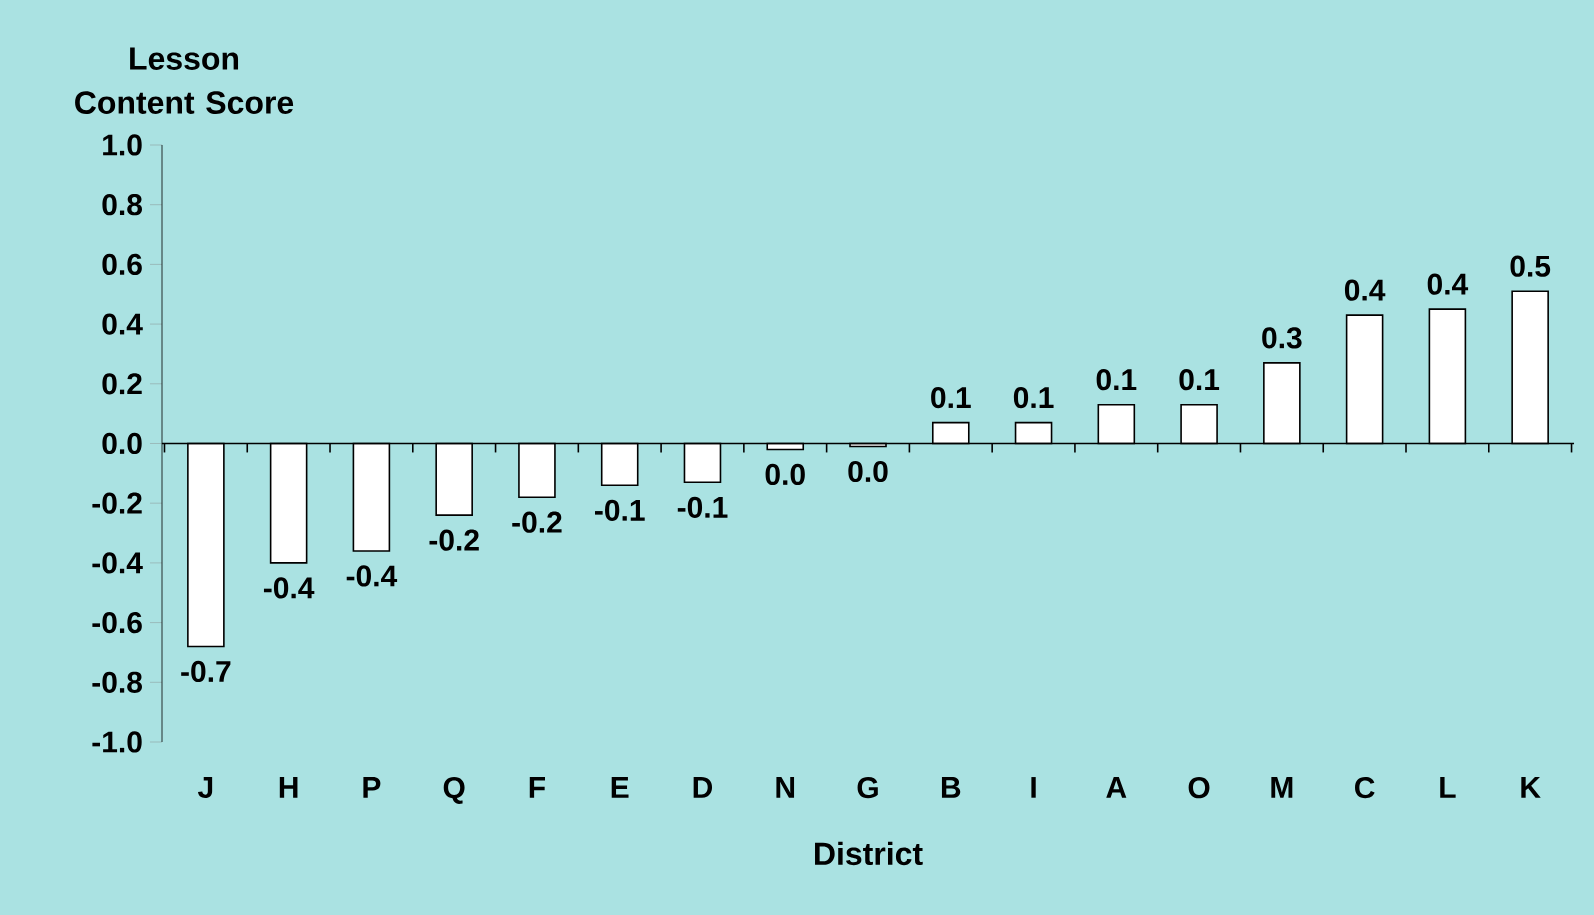  I want to click on x-tick-label: G, so click(867, 788).